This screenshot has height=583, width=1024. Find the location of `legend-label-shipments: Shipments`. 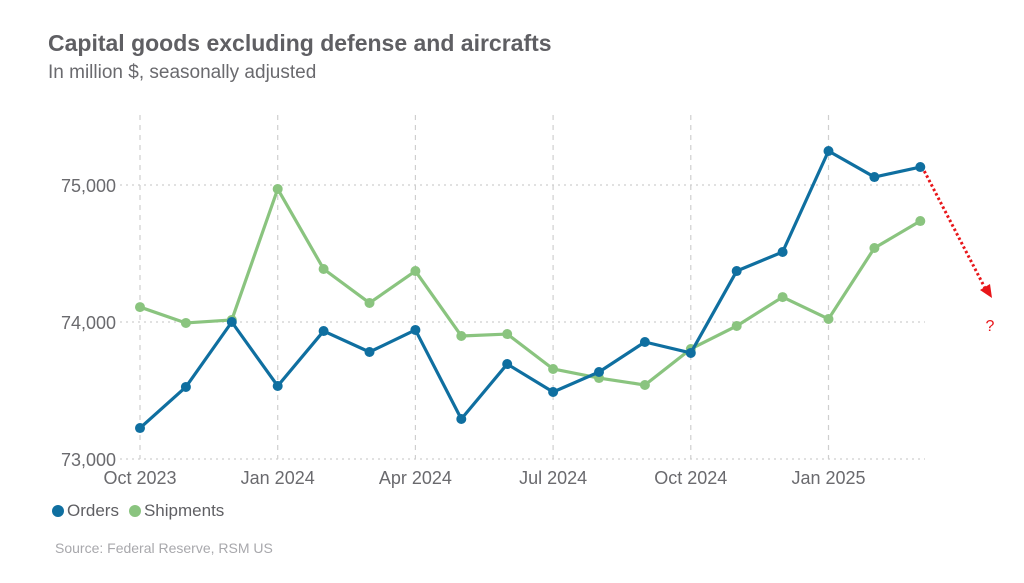

legend-label-shipments: Shipments is located at coordinates (184, 510).